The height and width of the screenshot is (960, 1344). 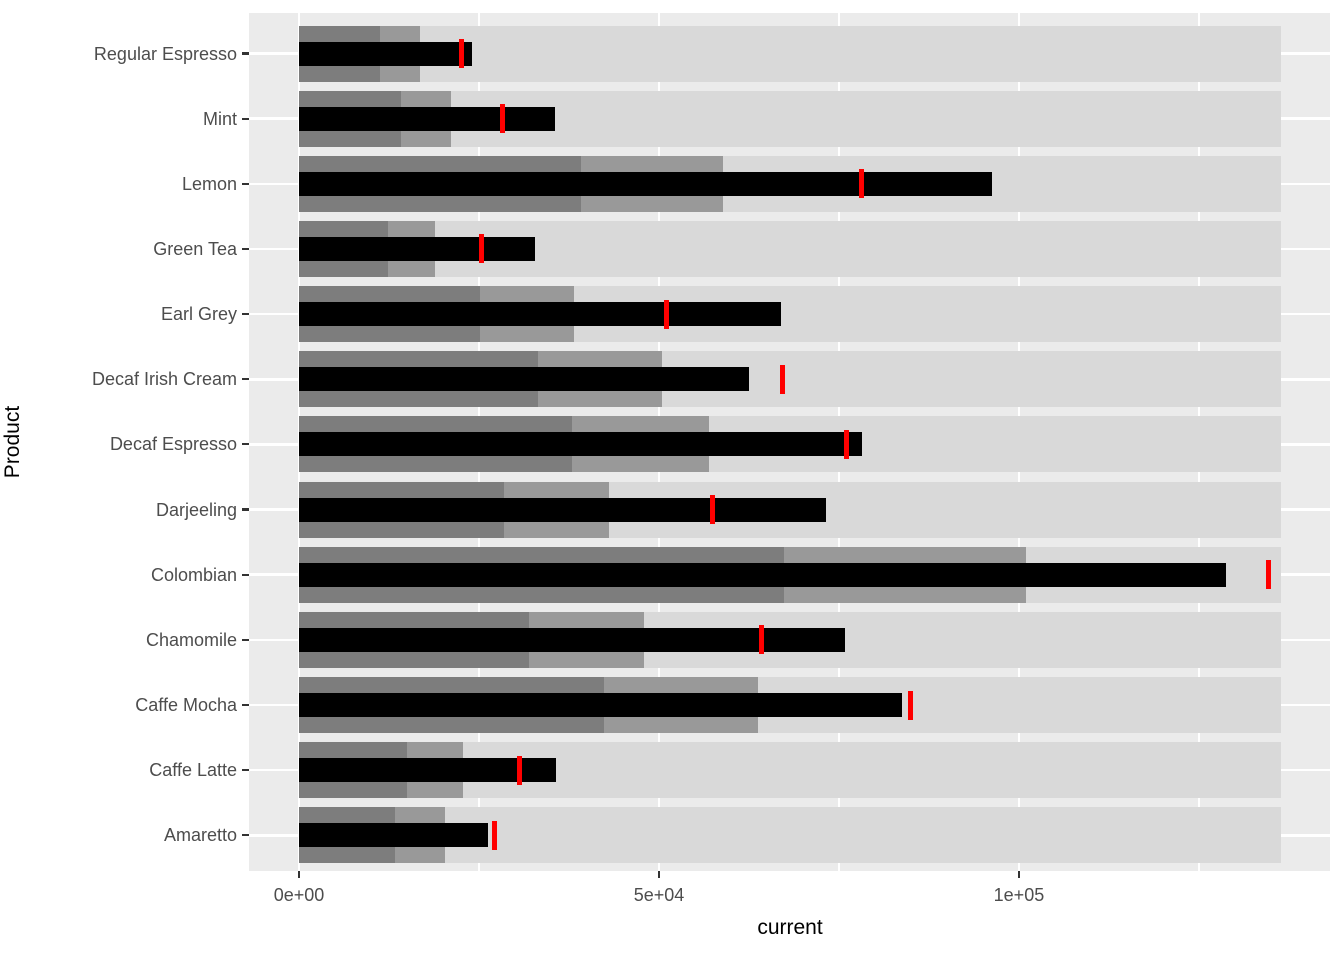 I want to click on x-axis-label: 1e+05, so click(x=1019, y=895).